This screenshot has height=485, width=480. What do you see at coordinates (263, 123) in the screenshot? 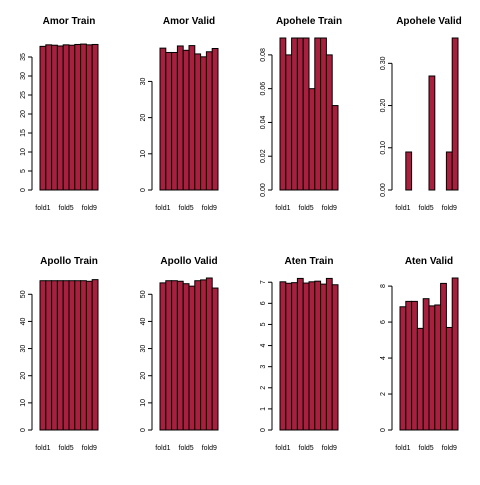
I see `y-tick-label: 0.04` at bounding box center [263, 123].